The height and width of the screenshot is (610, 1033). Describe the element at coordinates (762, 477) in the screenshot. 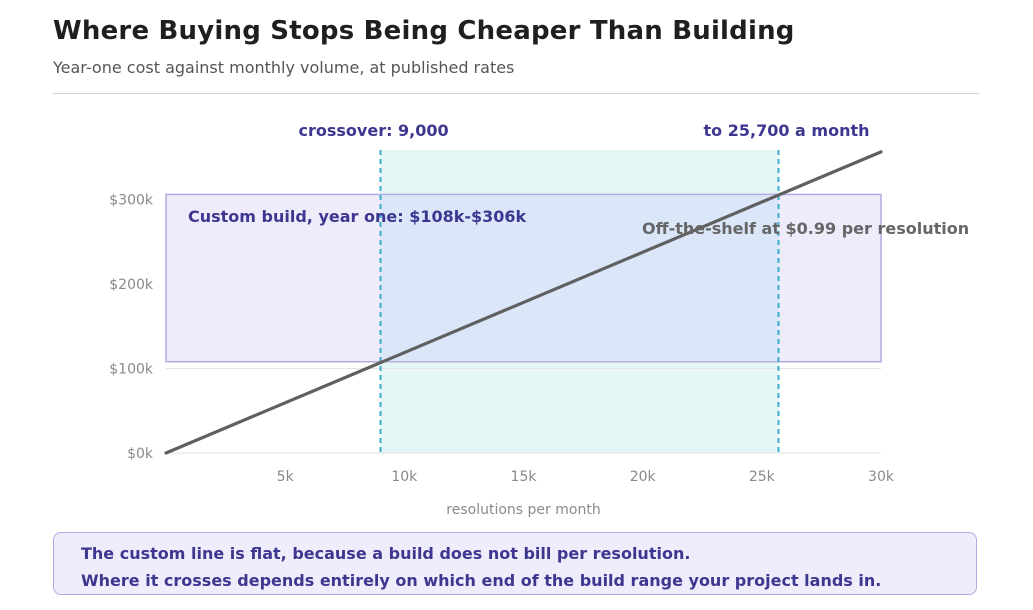

I see `x-tick-label: 25k` at that location.